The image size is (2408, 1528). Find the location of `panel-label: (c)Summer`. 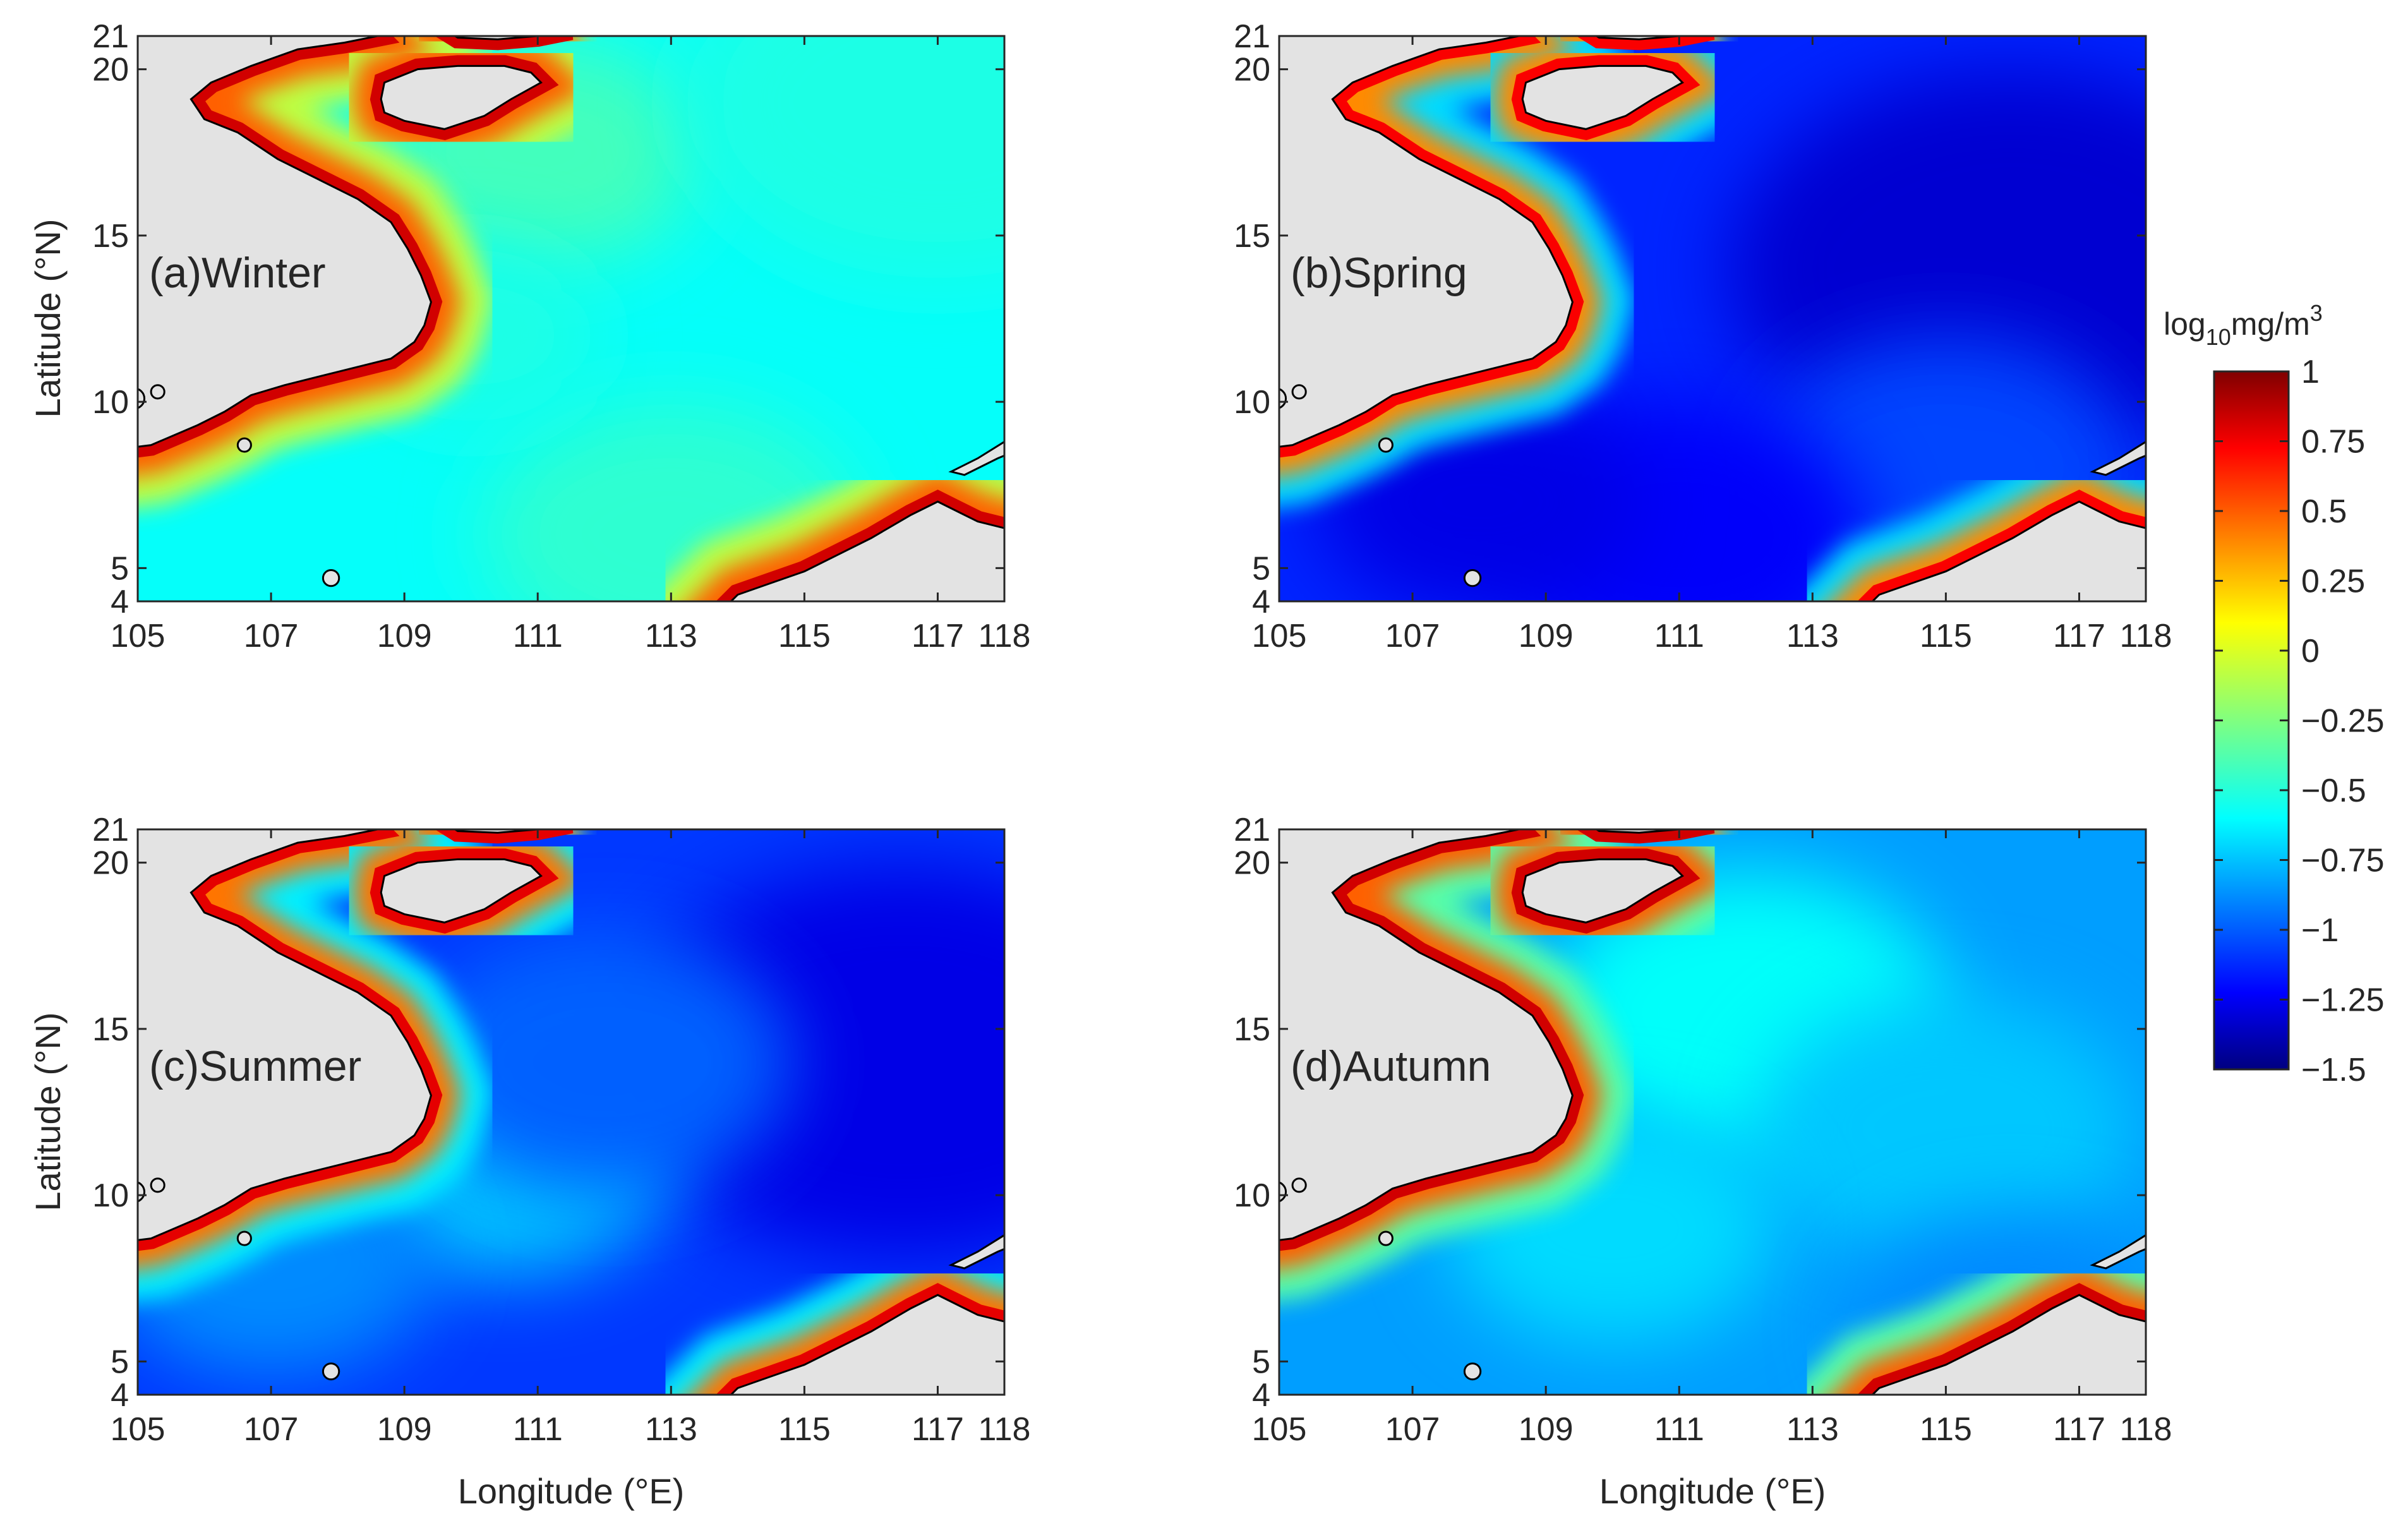

panel-label: (c)Summer is located at coordinates (255, 1066).